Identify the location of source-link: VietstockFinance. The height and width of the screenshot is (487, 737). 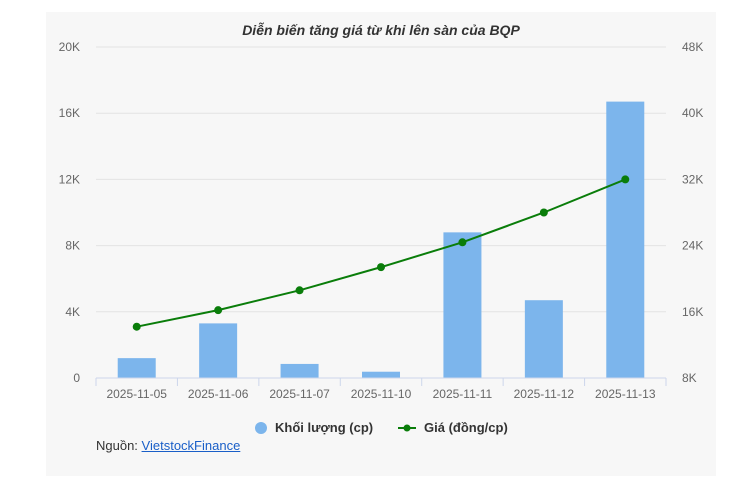
(191, 445).